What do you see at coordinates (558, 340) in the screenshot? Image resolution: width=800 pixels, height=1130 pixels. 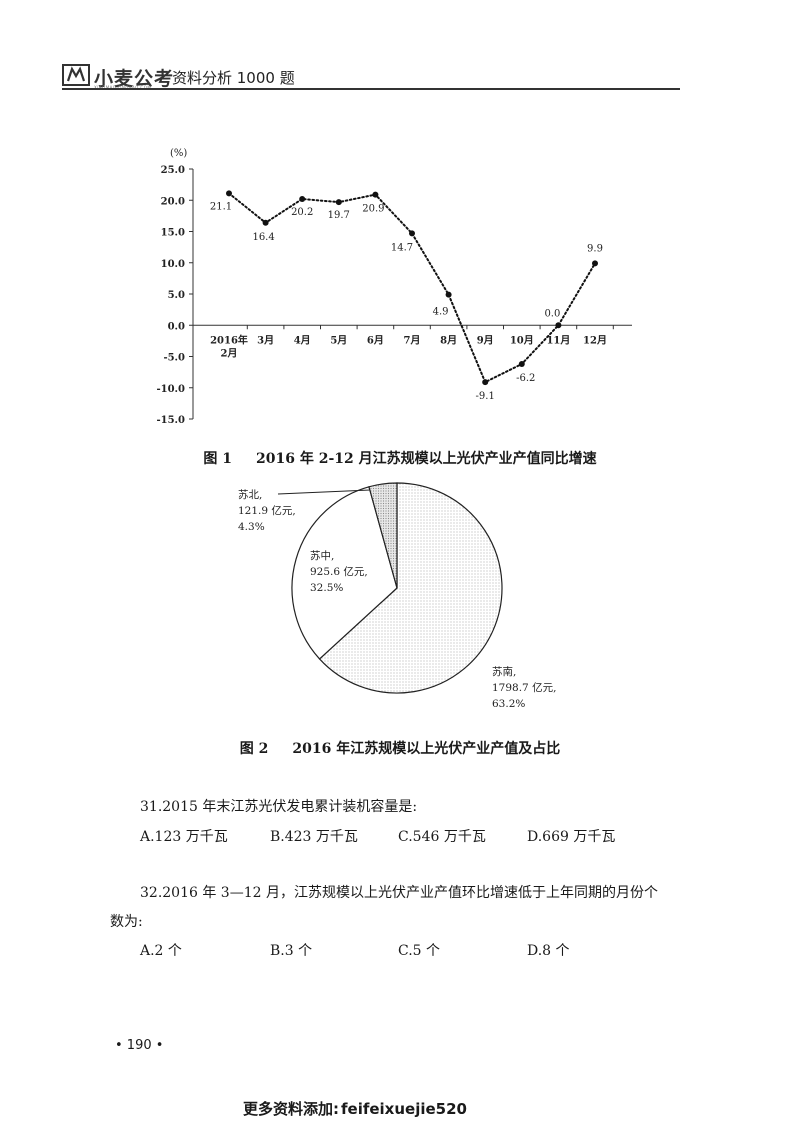 I see `x-tick-label: 11月` at bounding box center [558, 340].